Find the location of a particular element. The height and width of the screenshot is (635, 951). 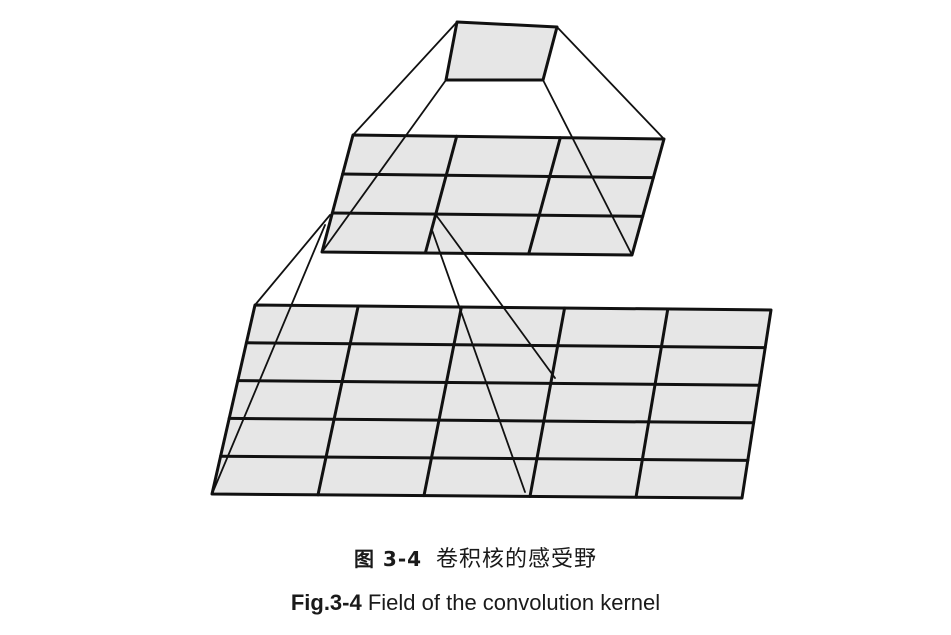

caption-english: Fig.3-4 Field of the convolution kernel is located at coordinates (475, 603).